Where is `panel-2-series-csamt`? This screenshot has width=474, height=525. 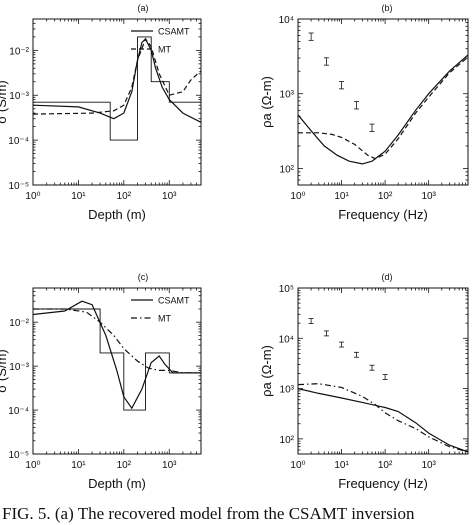 panel-2-series-csamt is located at coordinates (117, 355).